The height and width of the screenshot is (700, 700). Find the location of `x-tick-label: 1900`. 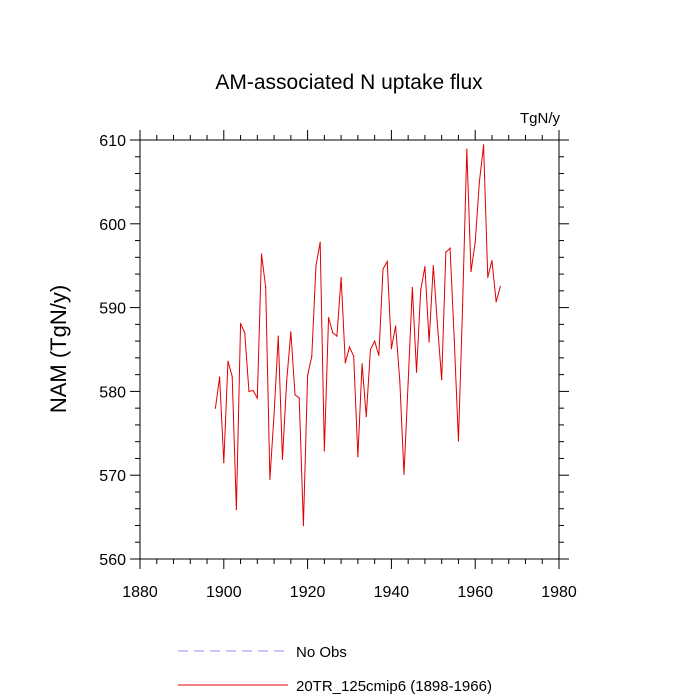

x-tick-label: 1900 is located at coordinates (224, 592).